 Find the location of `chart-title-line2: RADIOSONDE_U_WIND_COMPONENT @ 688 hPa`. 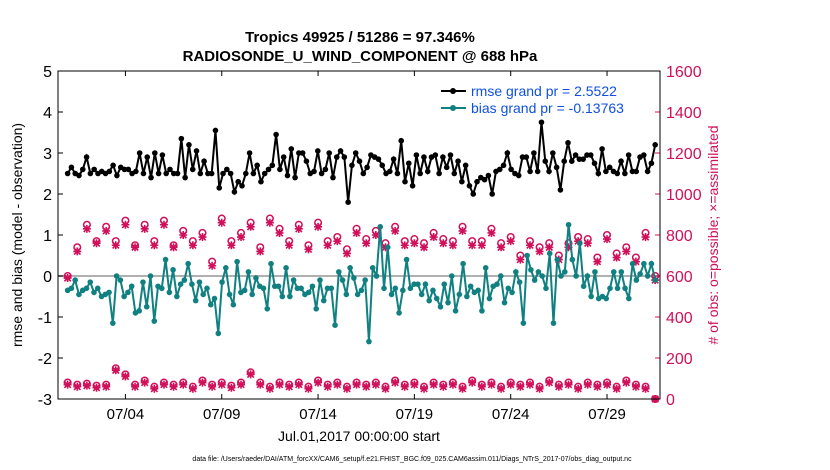

chart-title-line2: RADIOSONDE_U_WIND_COMPONENT @ 688 hPa is located at coordinates (360, 56).